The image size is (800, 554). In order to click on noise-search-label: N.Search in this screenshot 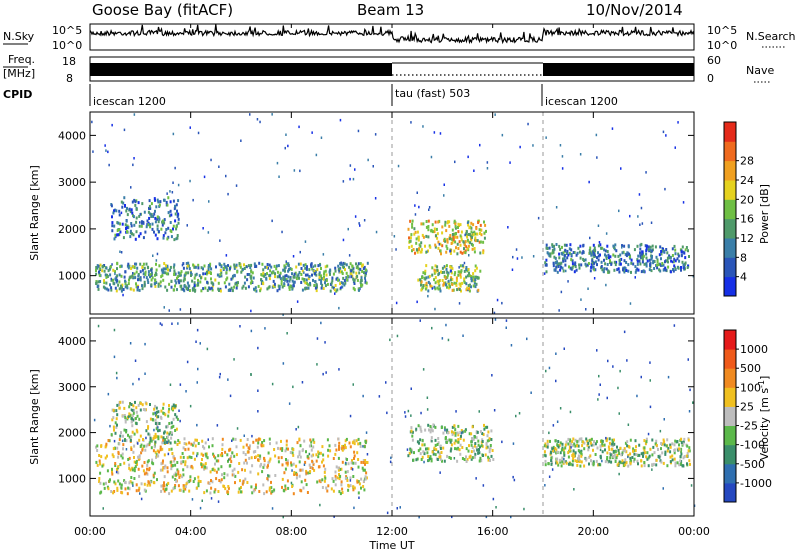, I will do `click(771, 36)`.